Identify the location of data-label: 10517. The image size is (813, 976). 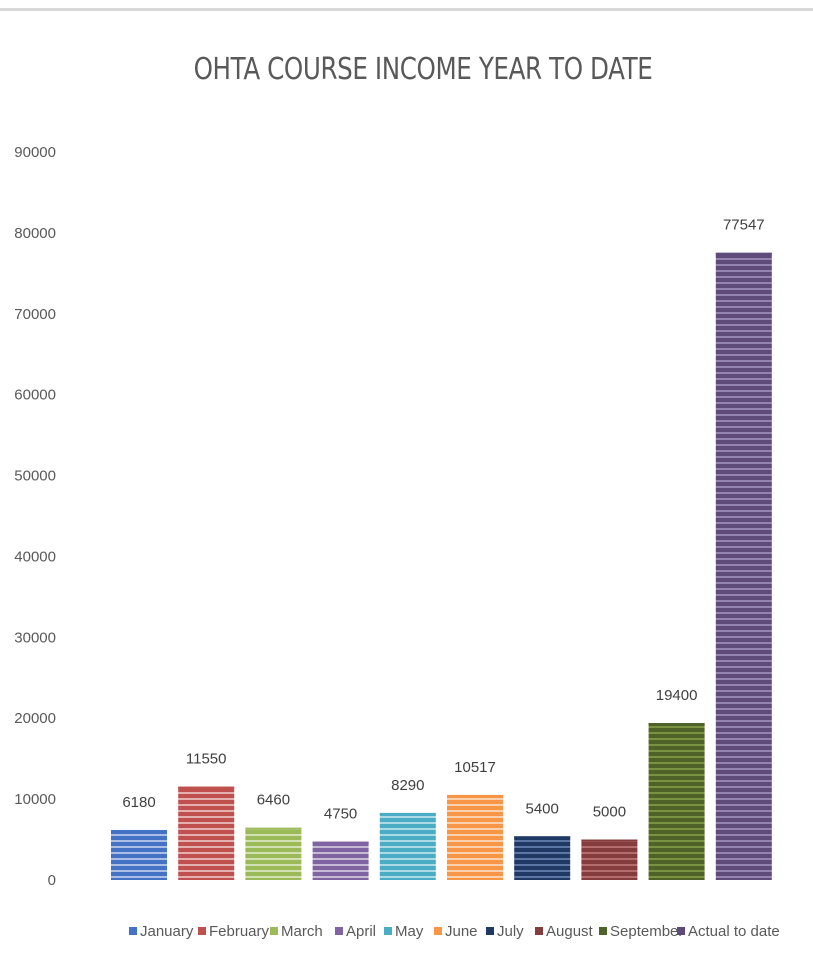
(475, 767).